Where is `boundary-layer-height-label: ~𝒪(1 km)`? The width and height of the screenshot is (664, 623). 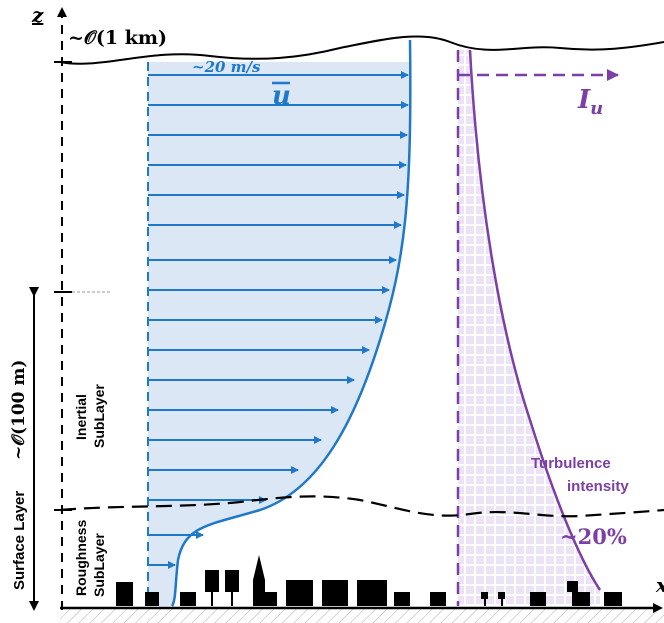 boundary-layer-height-label: ~𝒪(1 km) is located at coordinates (117, 38).